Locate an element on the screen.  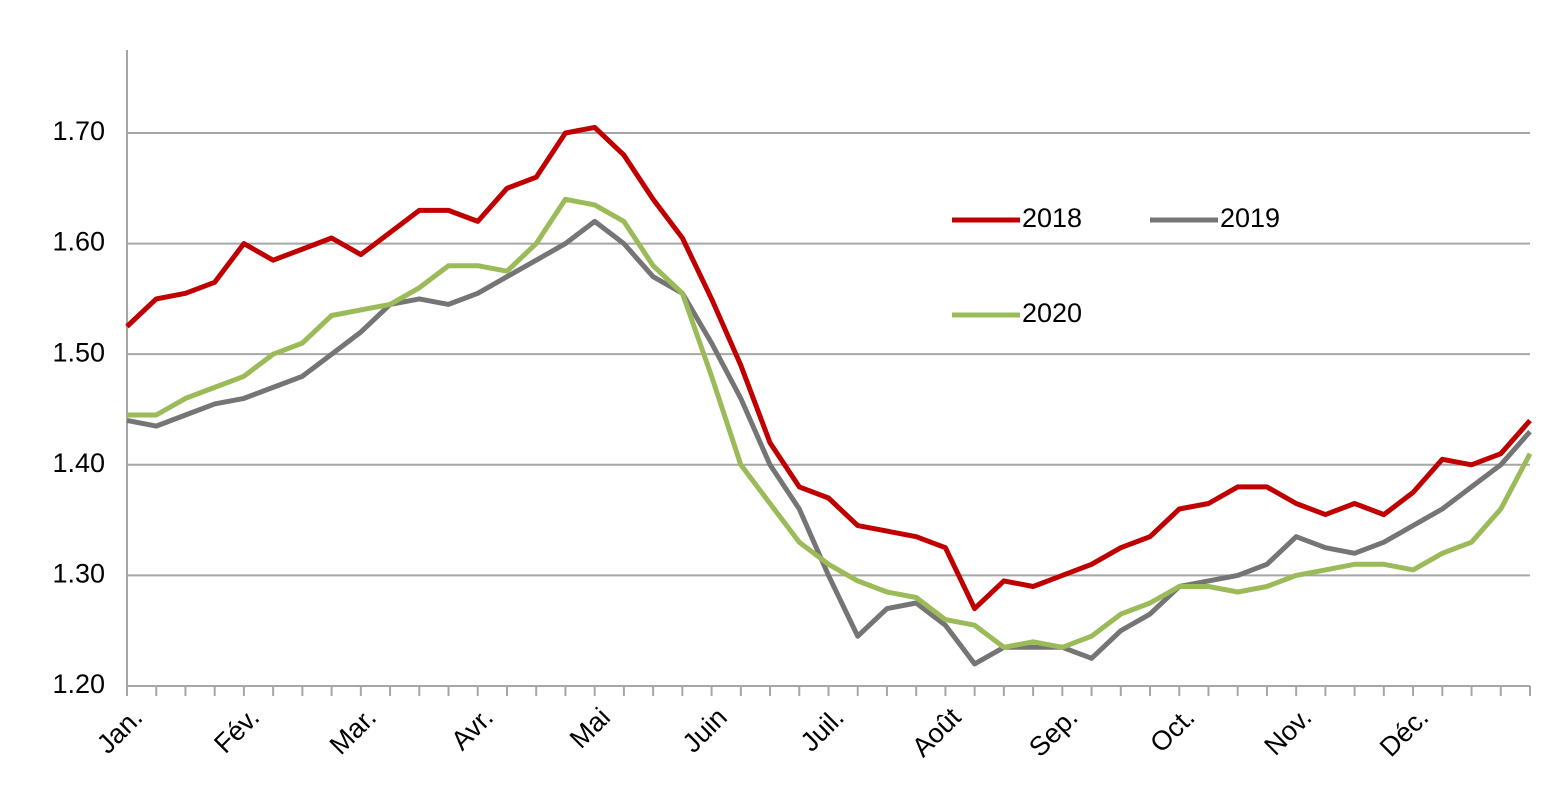
x-tick-label: Nov. is located at coordinates (1287, 731).